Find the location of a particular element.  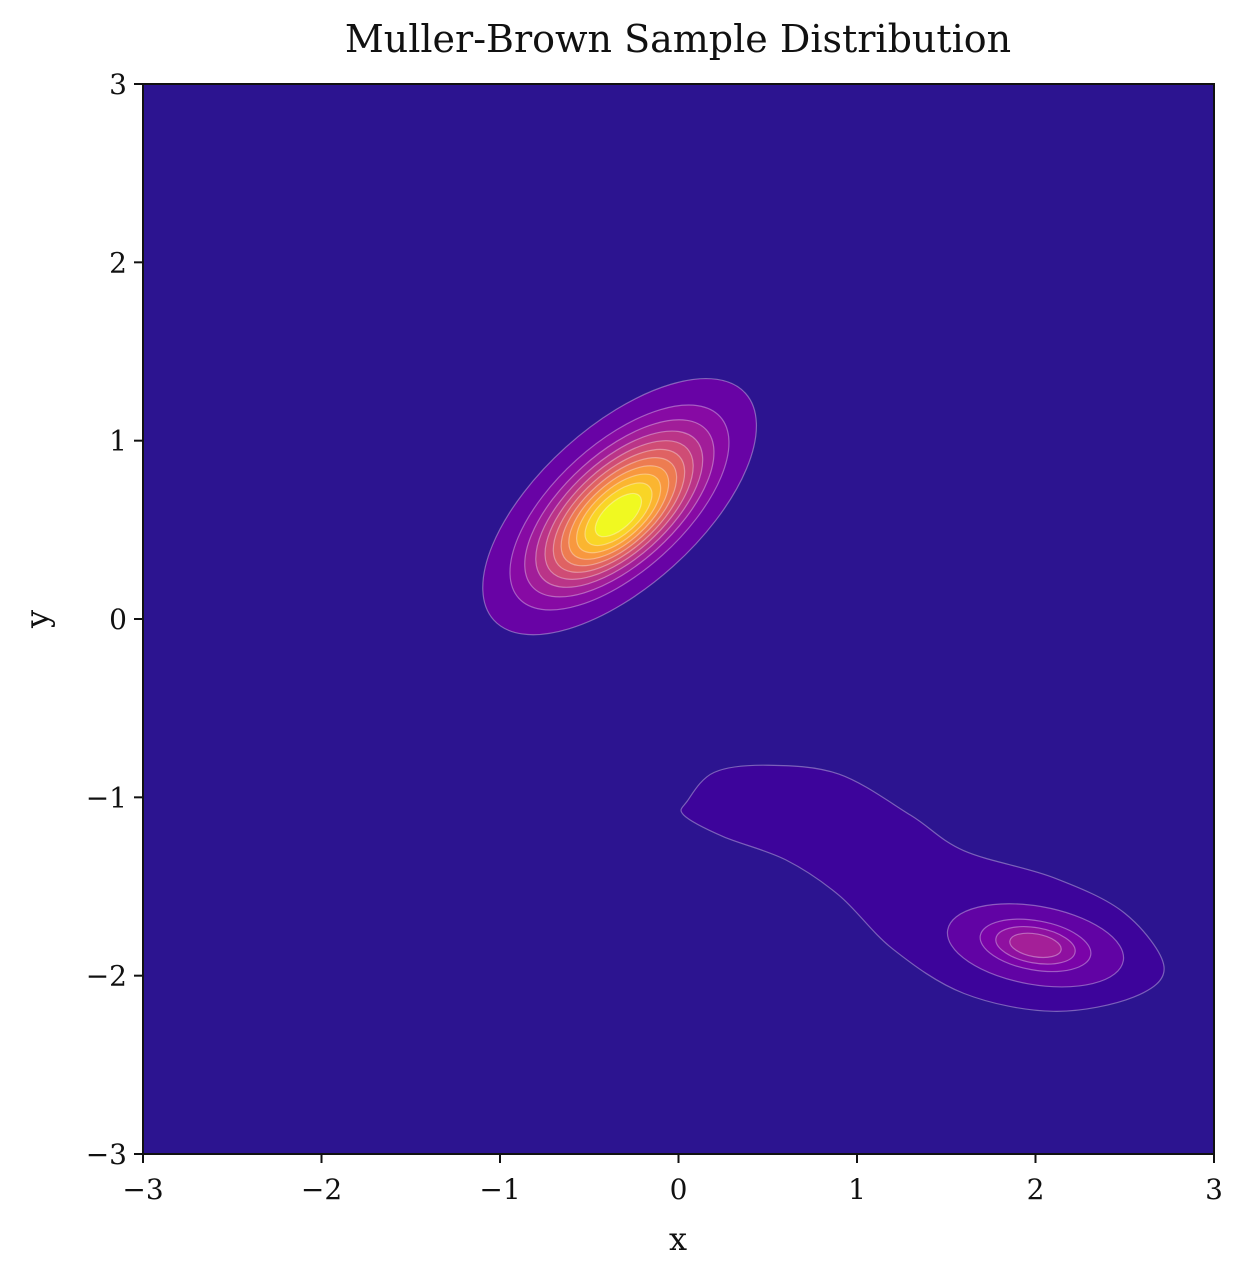

y-tick-label: −2 is located at coordinates (106, 976).